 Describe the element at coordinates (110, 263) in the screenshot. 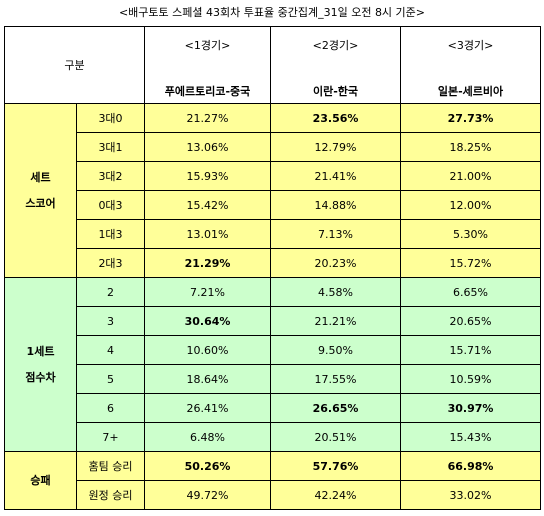

I see `row-label: 2대3` at that location.